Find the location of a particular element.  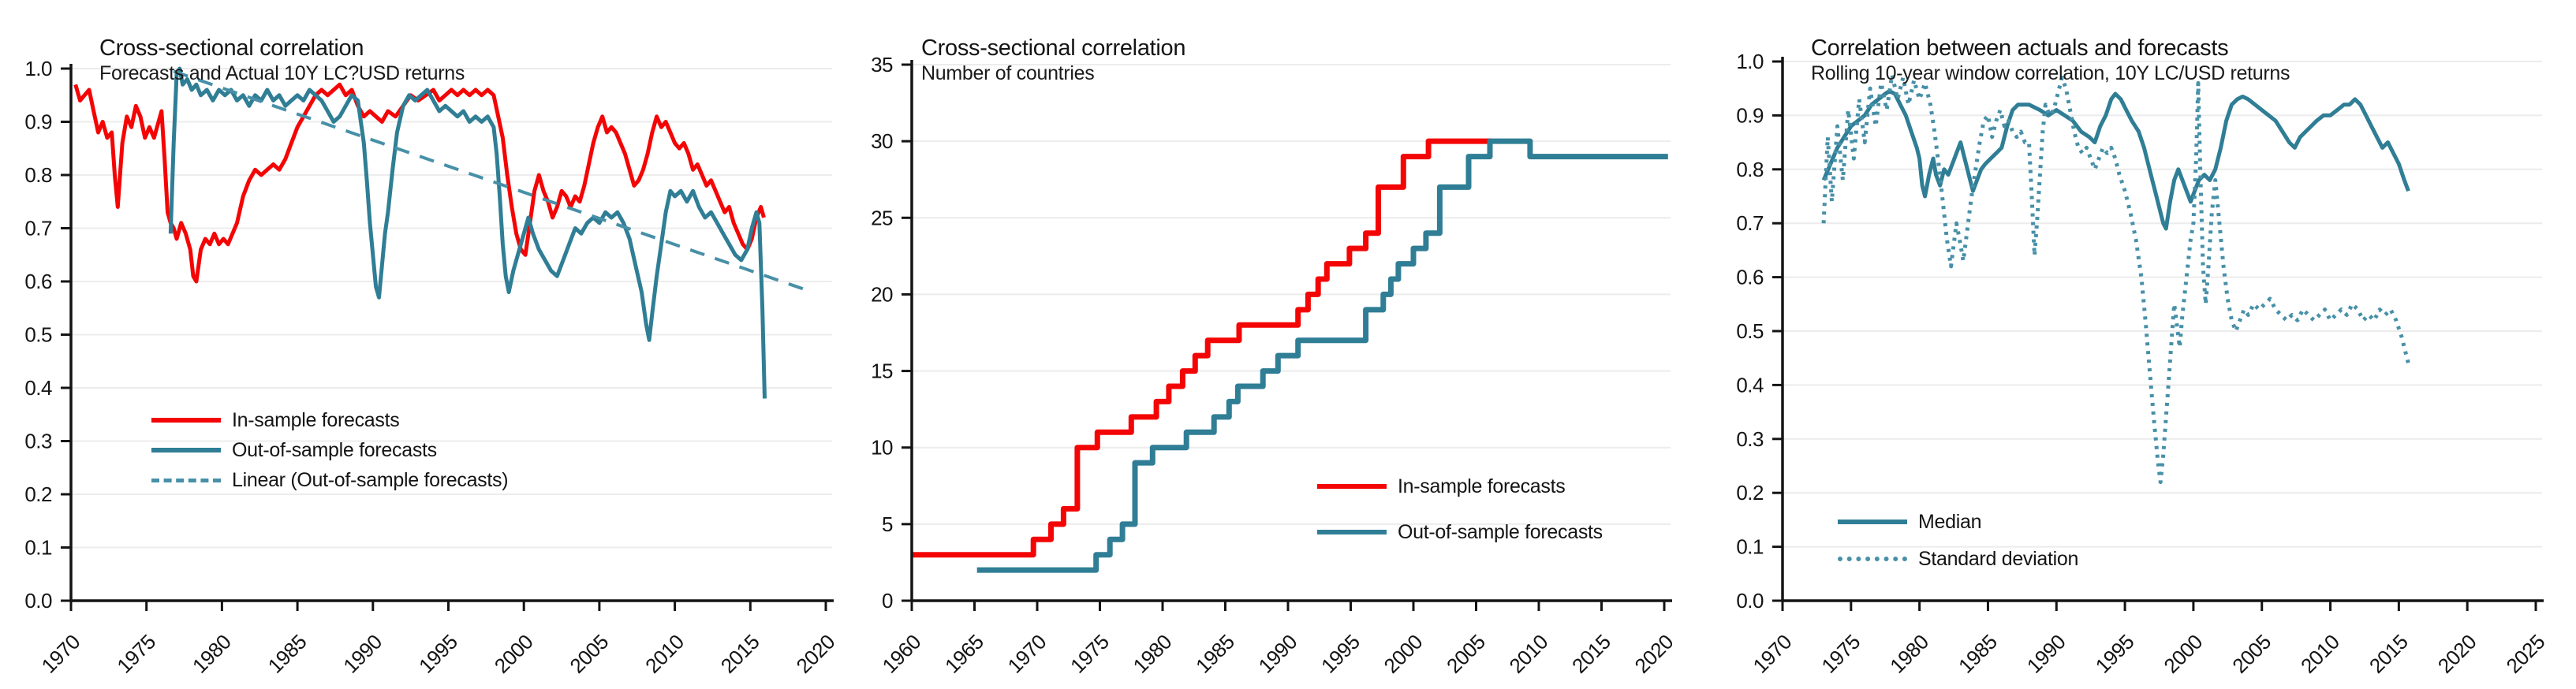

svg-text: 35 is located at coordinates (882, 64).